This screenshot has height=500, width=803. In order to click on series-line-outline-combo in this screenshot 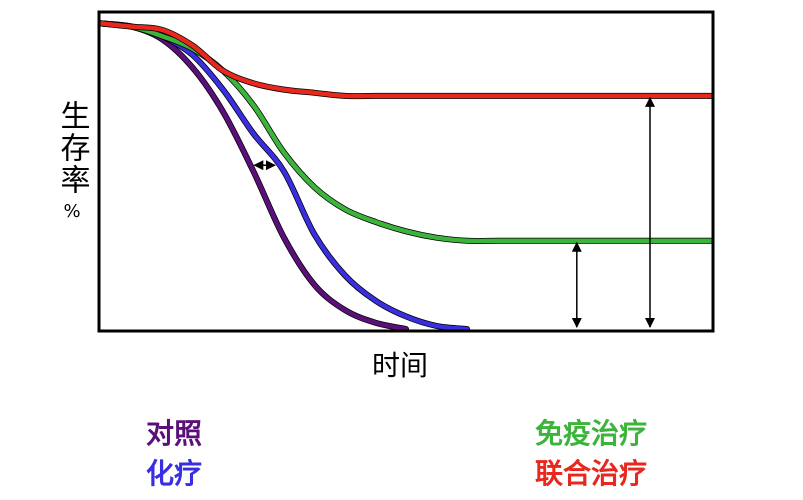, I will do `click(406, 60)`.